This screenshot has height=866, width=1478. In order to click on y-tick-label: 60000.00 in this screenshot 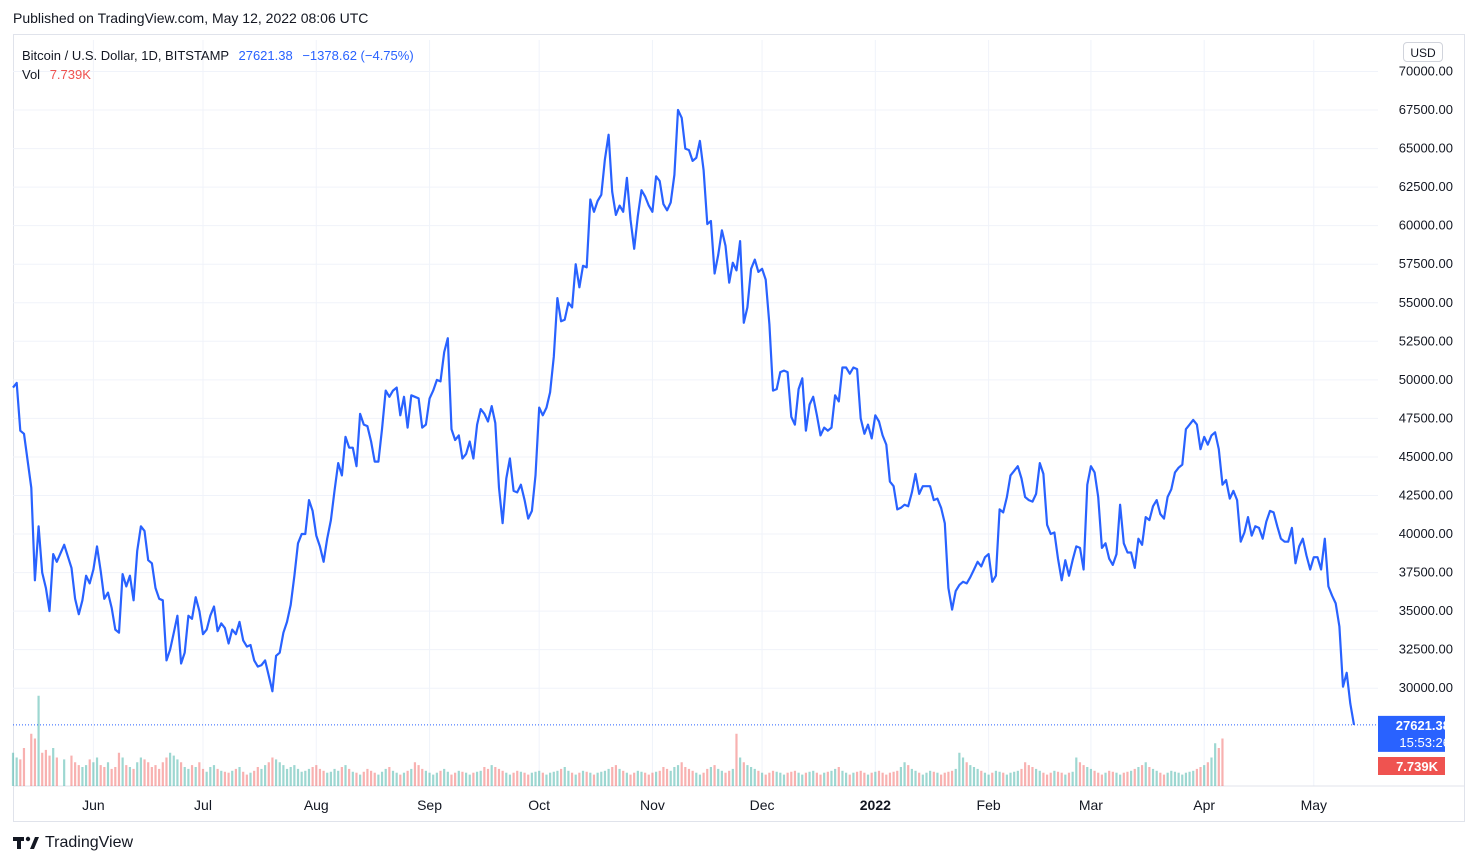, I will do `click(1426, 225)`.